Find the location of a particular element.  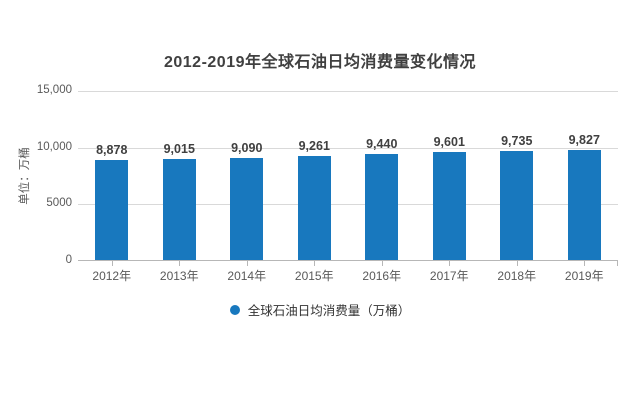

x-axis-label: 2015年 is located at coordinates (314, 276).